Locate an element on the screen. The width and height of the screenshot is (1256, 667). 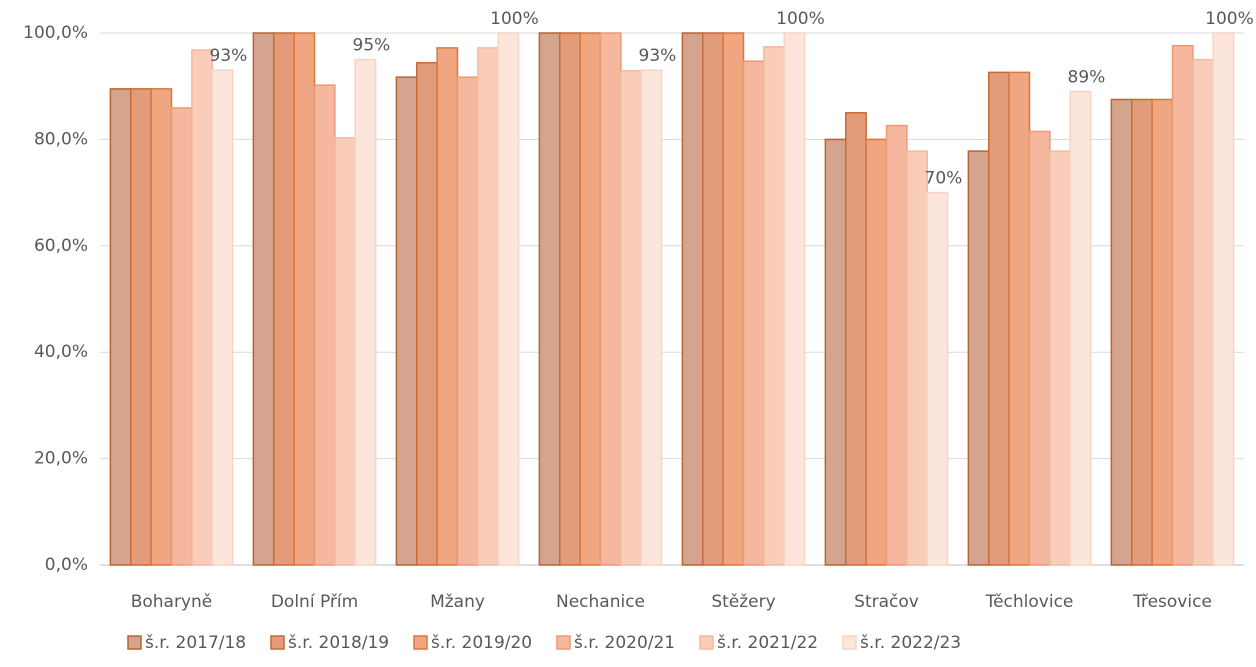
x-tick-label: Mžany is located at coordinates (457, 602).